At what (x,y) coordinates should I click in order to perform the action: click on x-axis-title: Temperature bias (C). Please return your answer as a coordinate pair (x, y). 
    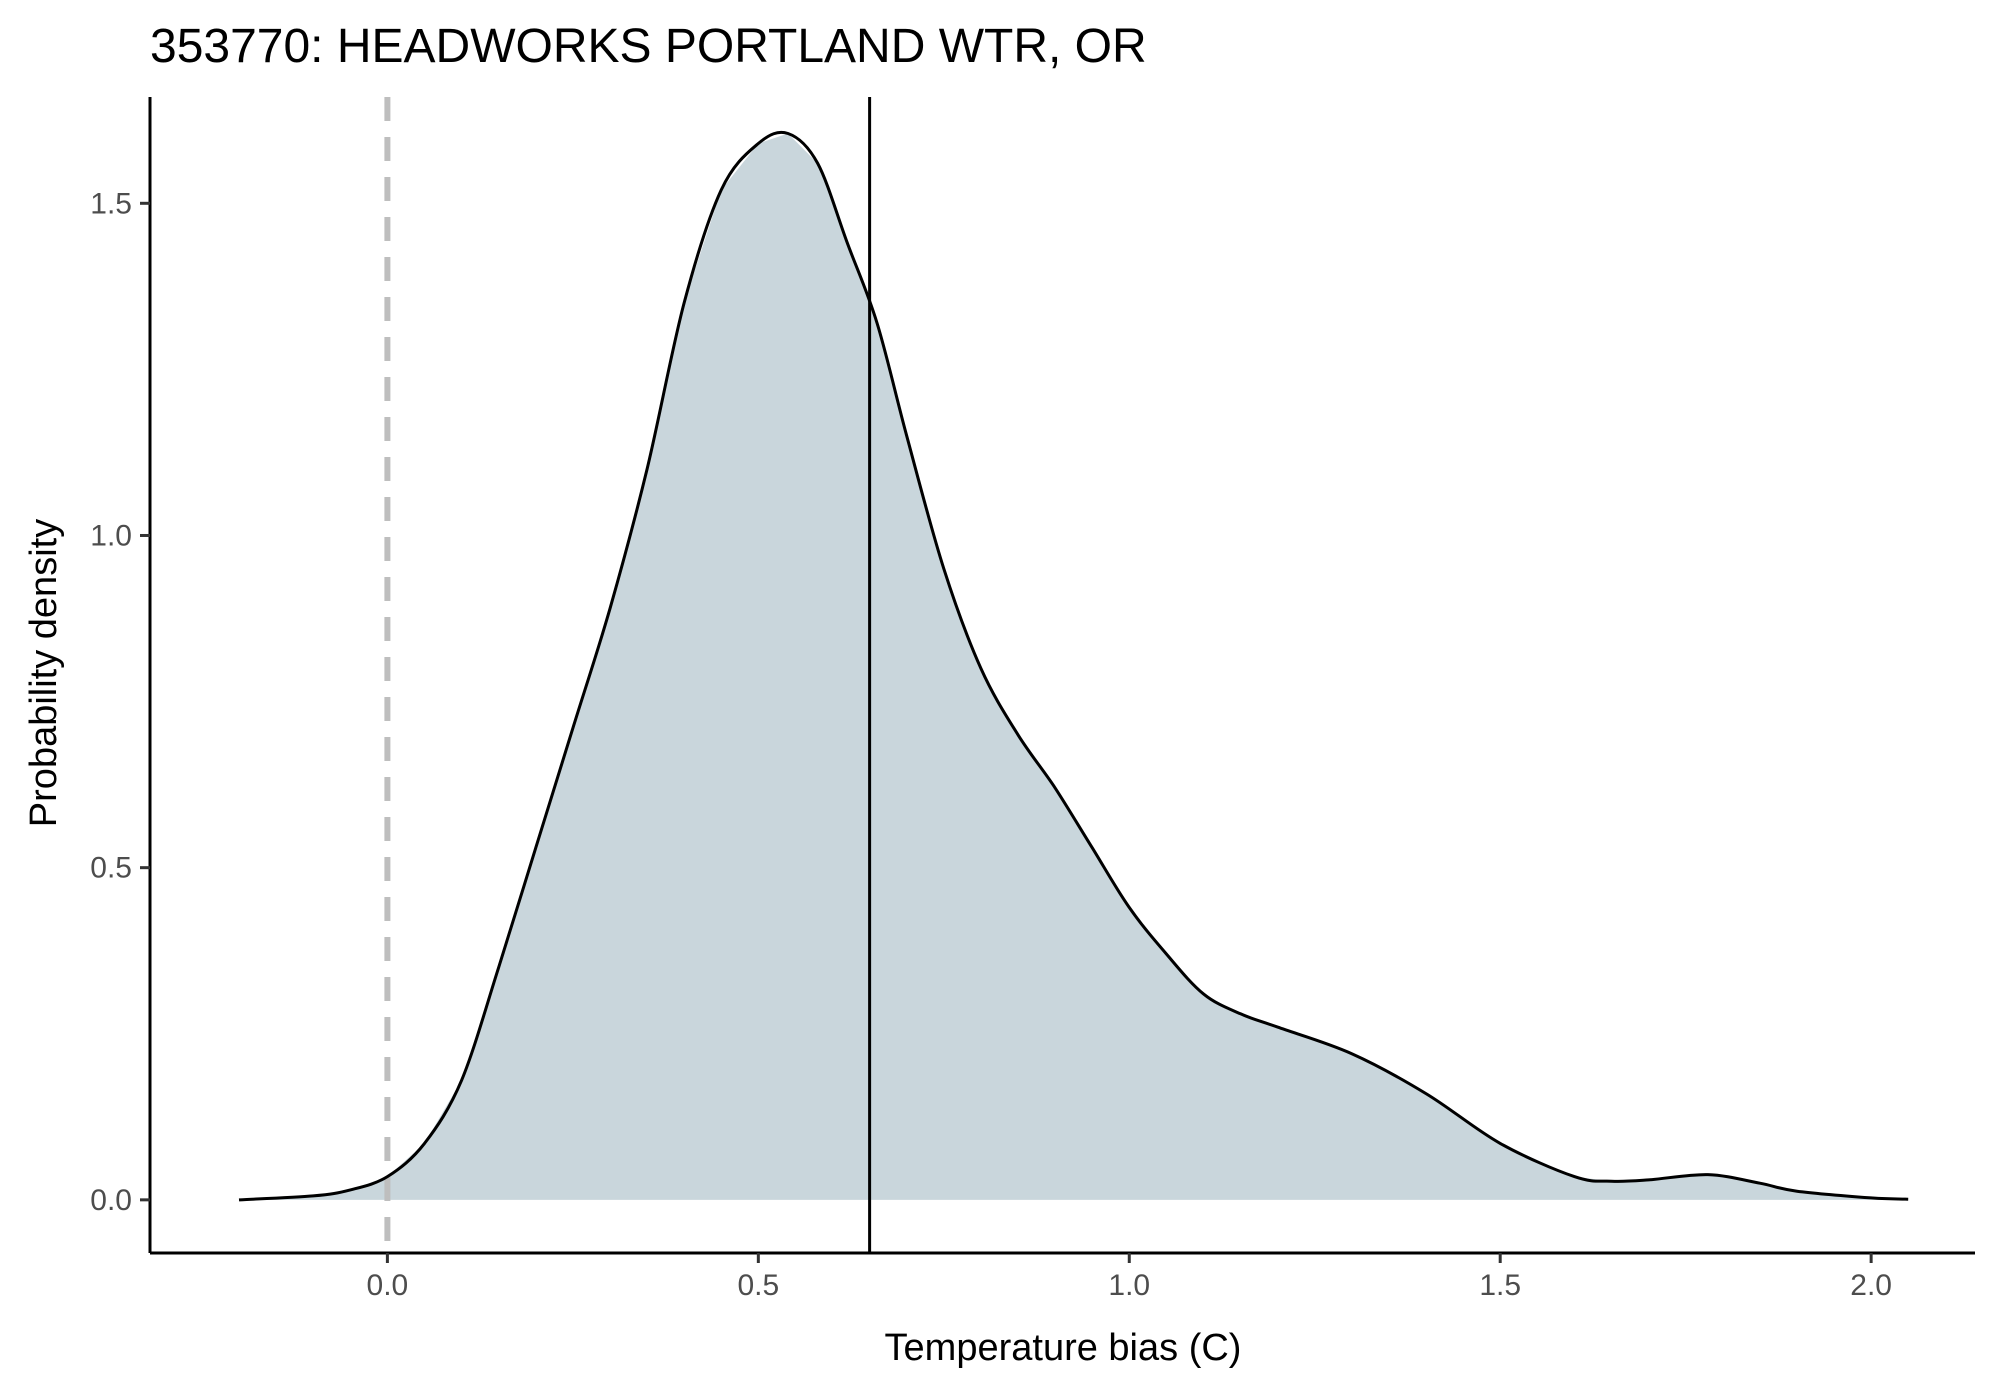
    Looking at the image, I should click on (1063, 1348).